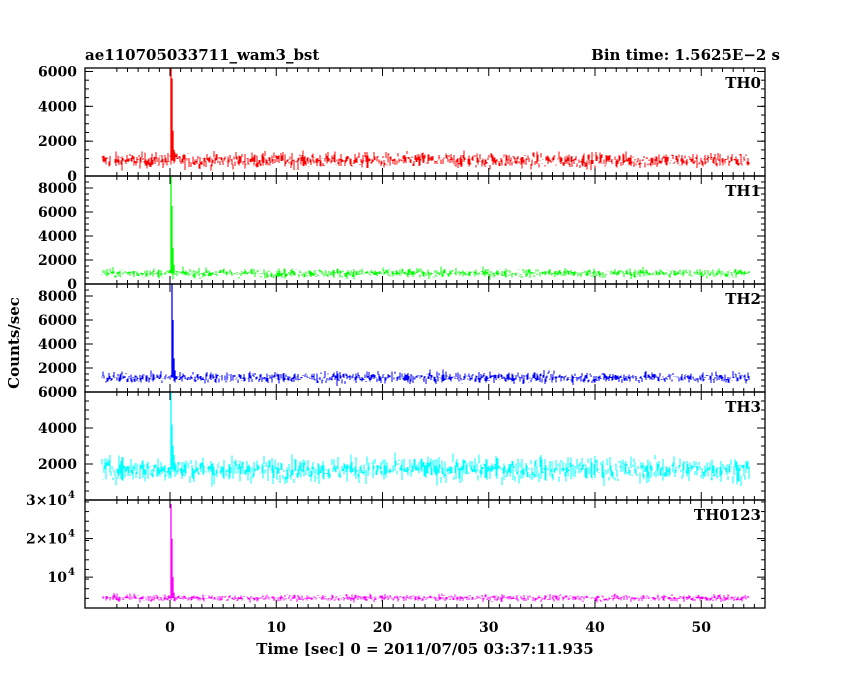  What do you see at coordinates (173, 331) in the screenshot?
I see `burst-peak-th2` at bounding box center [173, 331].